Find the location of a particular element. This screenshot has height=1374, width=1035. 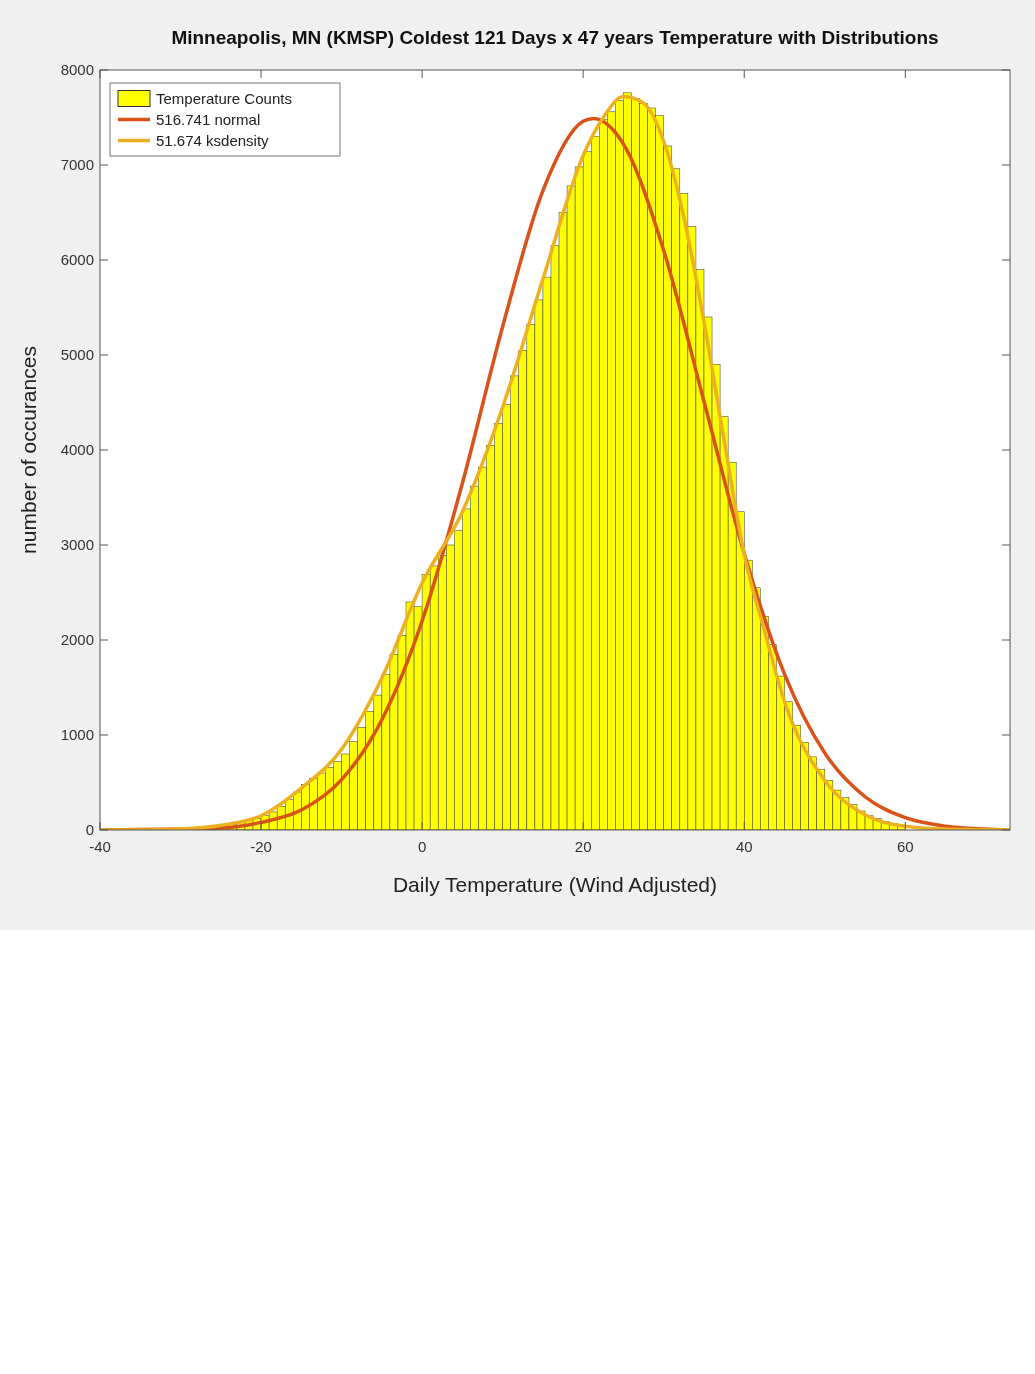

y-tick-label: 8000 is located at coordinates (77, 69).